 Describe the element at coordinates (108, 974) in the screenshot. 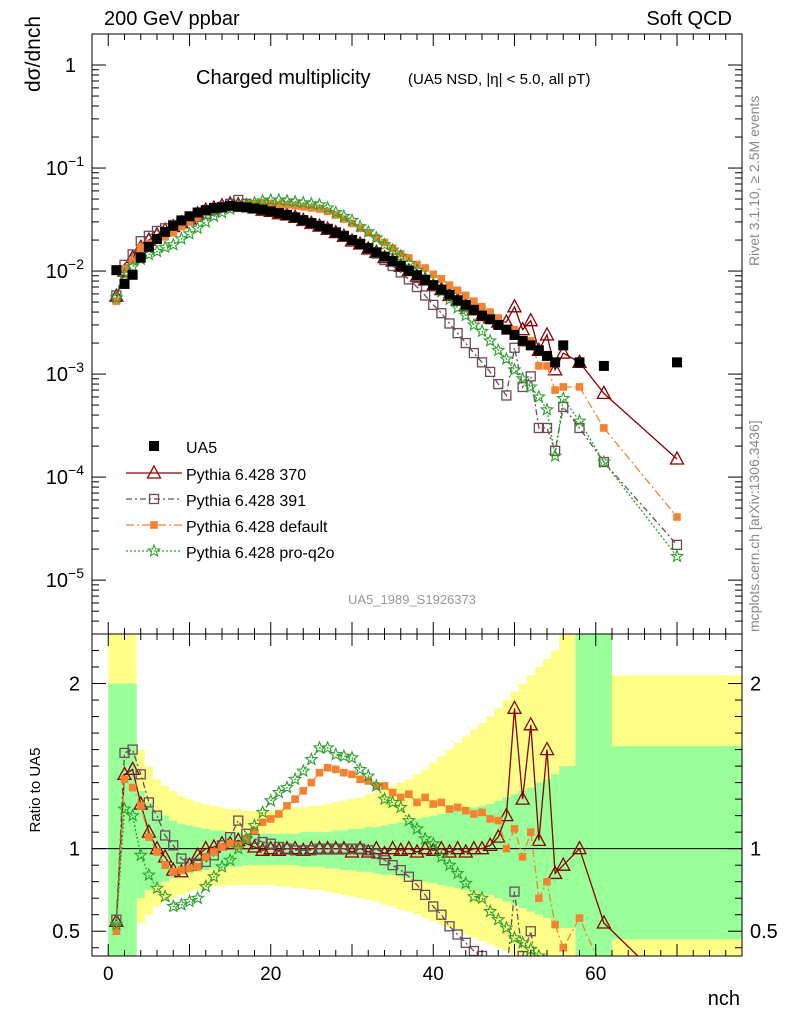

I see `x-tick-label: 0` at that location.